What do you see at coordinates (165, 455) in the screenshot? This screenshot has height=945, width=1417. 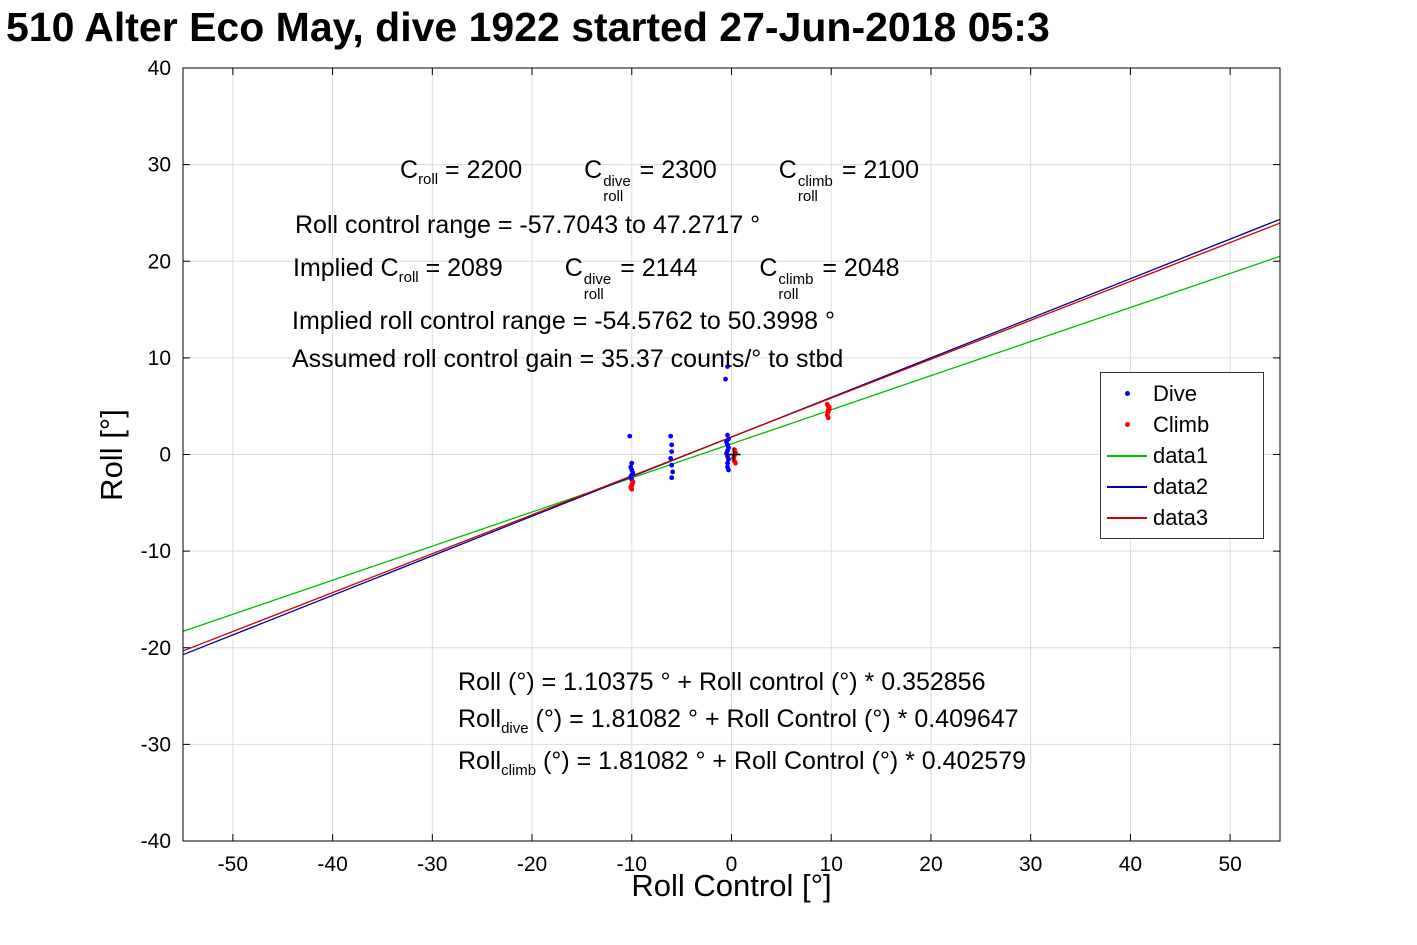 I see `y-tick-label: 0` at bounding box center [165, 455].